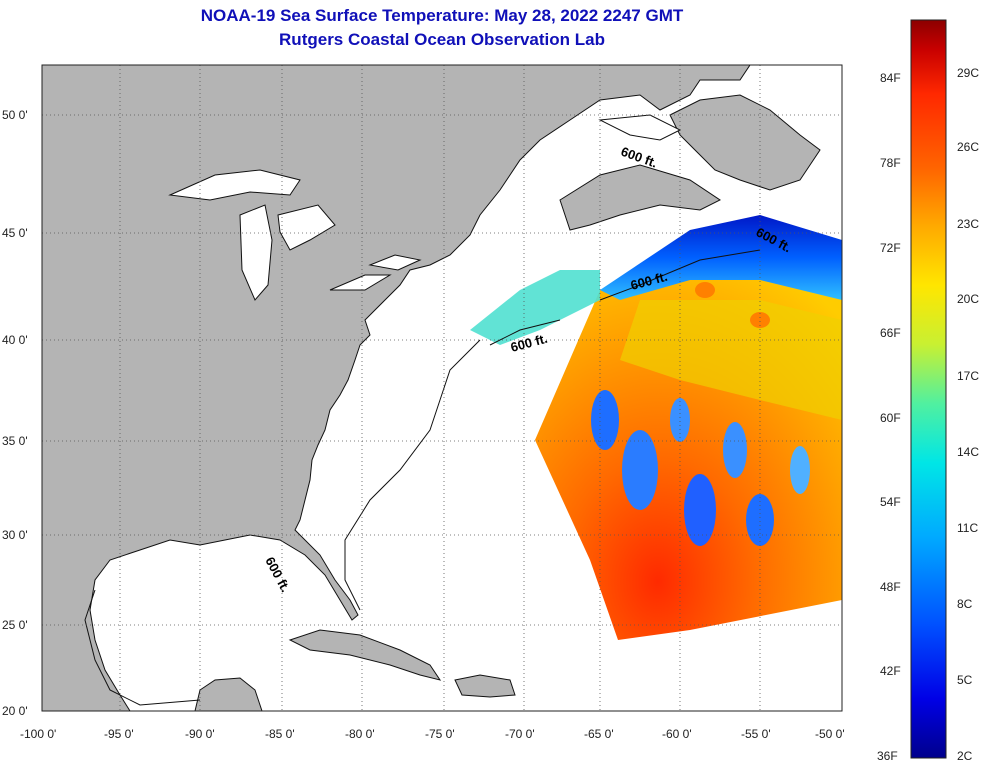 The height and width of the screenshot is (770, 984). Describe the element at coordinates (890, 587) in the screenshot. I see `colorbar-f-label: 48F` at that location.